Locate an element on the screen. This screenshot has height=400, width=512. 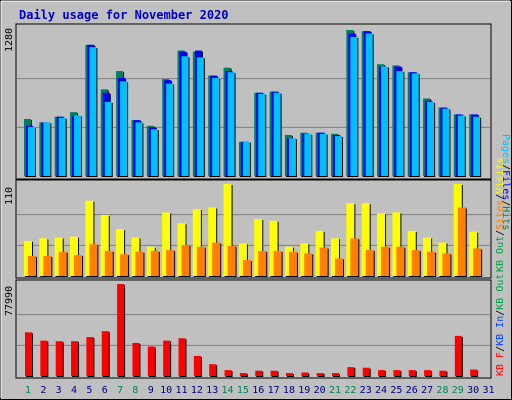
x-label-day-1: 1 is located at coordinates (28, 390).